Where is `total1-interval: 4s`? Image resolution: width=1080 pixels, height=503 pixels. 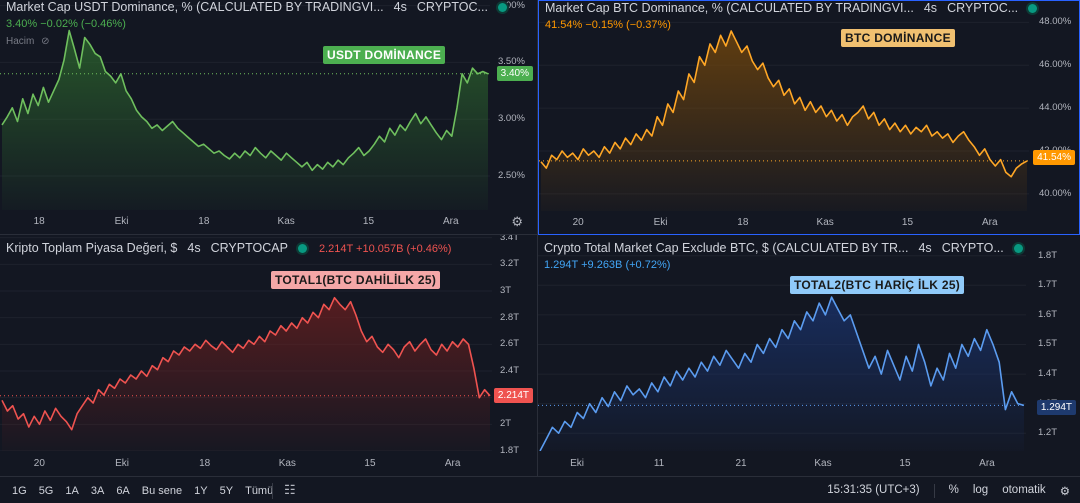
total1-interval: 4s is located at coordinates (194, 248).